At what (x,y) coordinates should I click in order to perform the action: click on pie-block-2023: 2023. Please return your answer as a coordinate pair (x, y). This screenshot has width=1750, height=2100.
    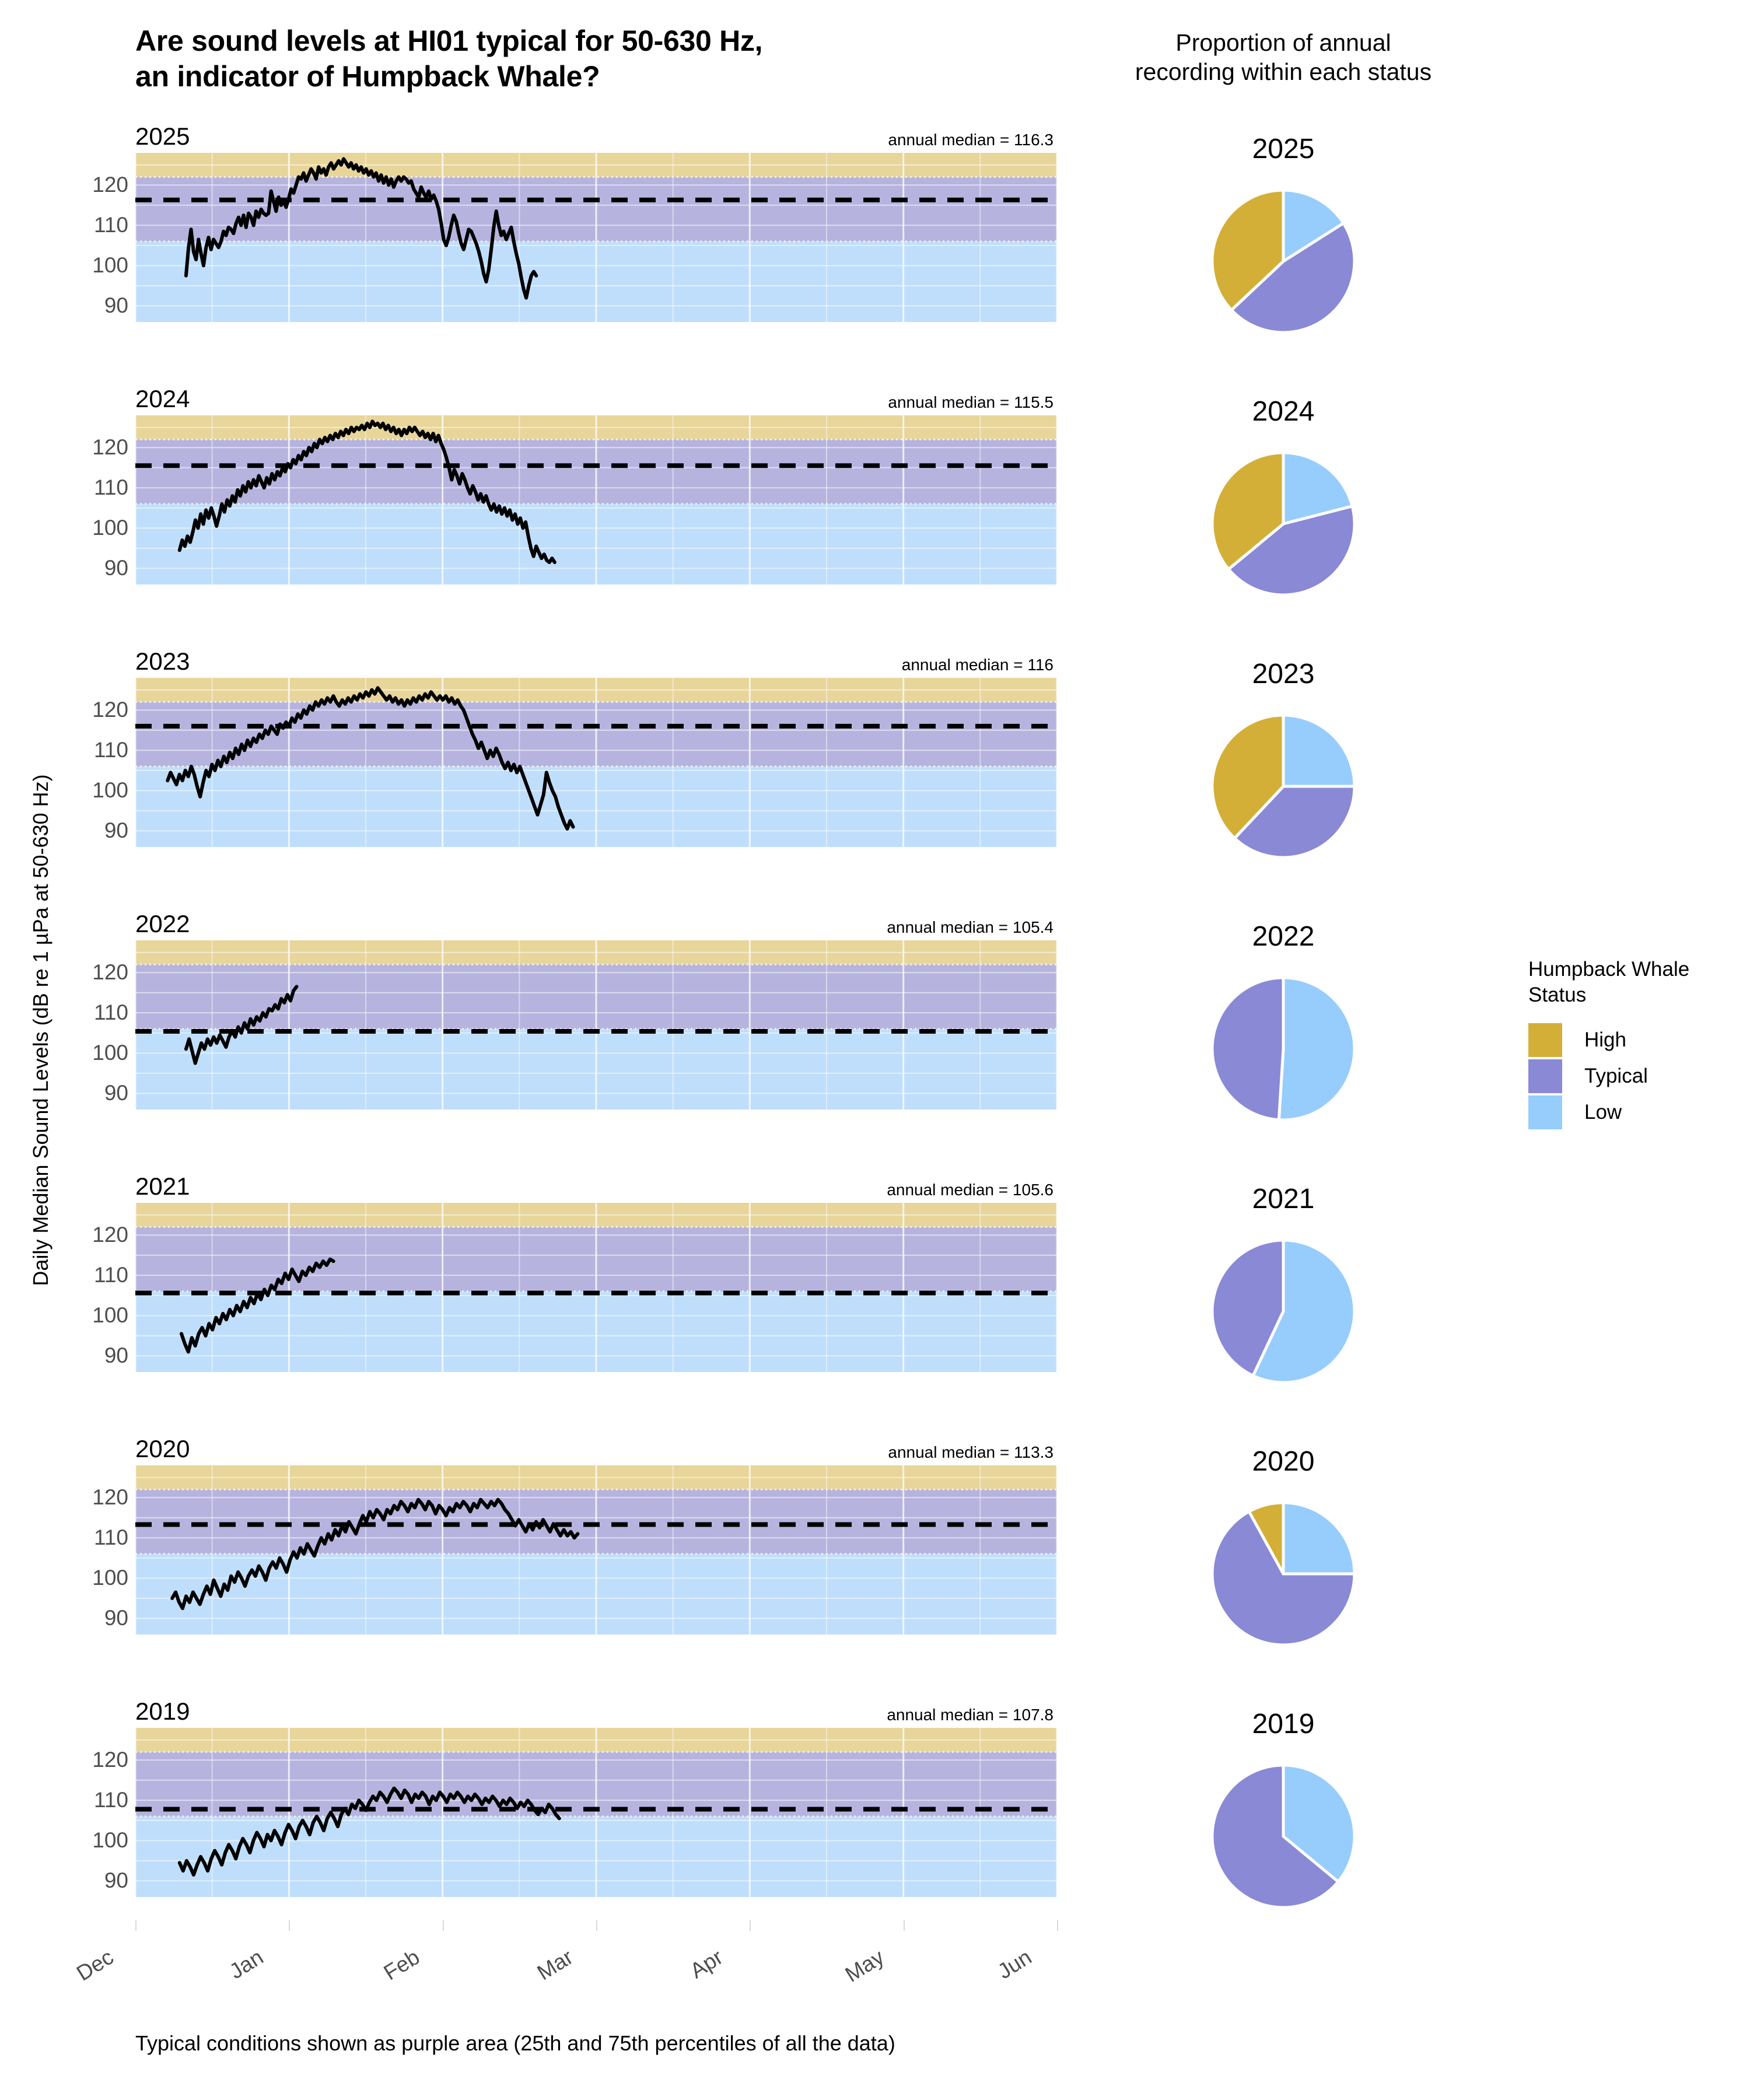
    Looking at the image, I should click on (1283, 767).